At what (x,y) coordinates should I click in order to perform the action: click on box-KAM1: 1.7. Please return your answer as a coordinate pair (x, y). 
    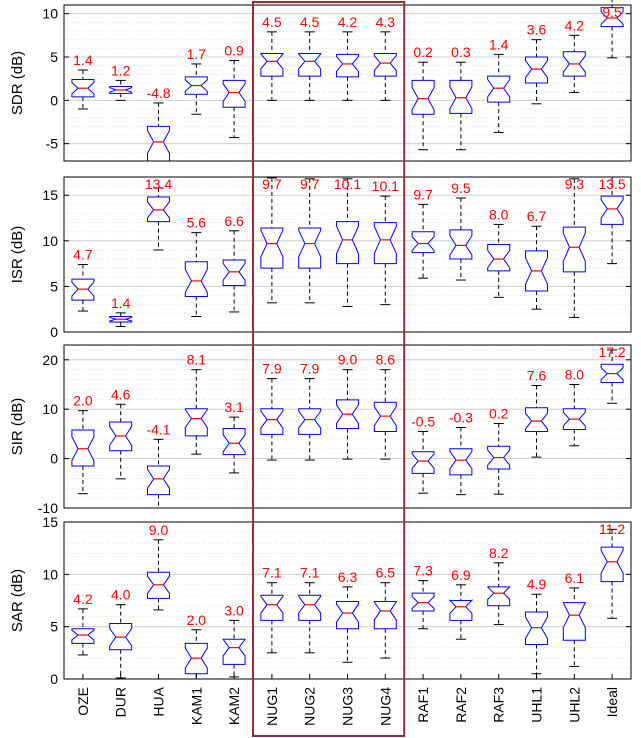
    Looking at the image, I should click on (196, 80).